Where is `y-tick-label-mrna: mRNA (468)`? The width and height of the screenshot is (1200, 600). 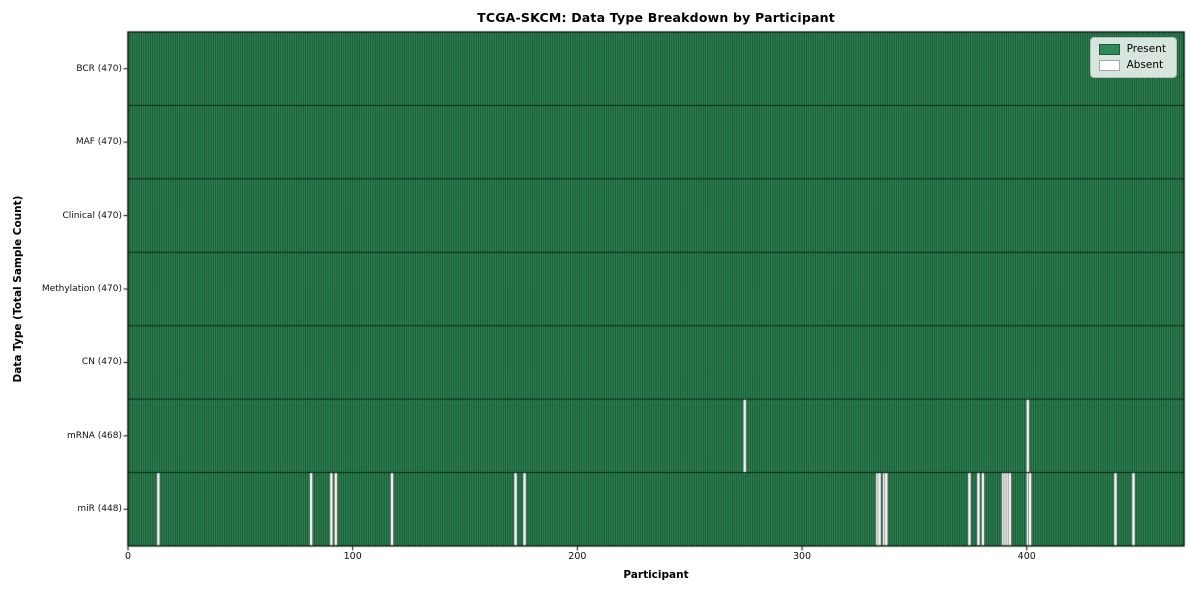
y-tick-label-mrna: mRNA (468) is located at coordinates (94, 435).